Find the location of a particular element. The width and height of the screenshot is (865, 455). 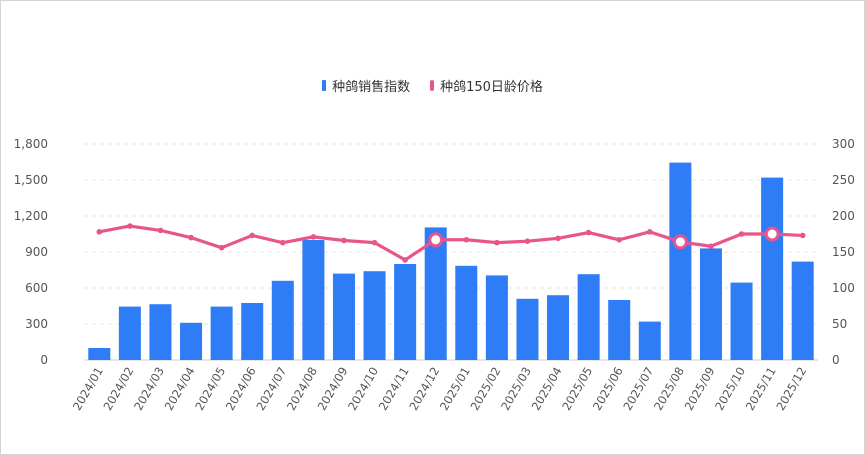

y-left-tick-label: 900 is located at coordinates (36, 252).